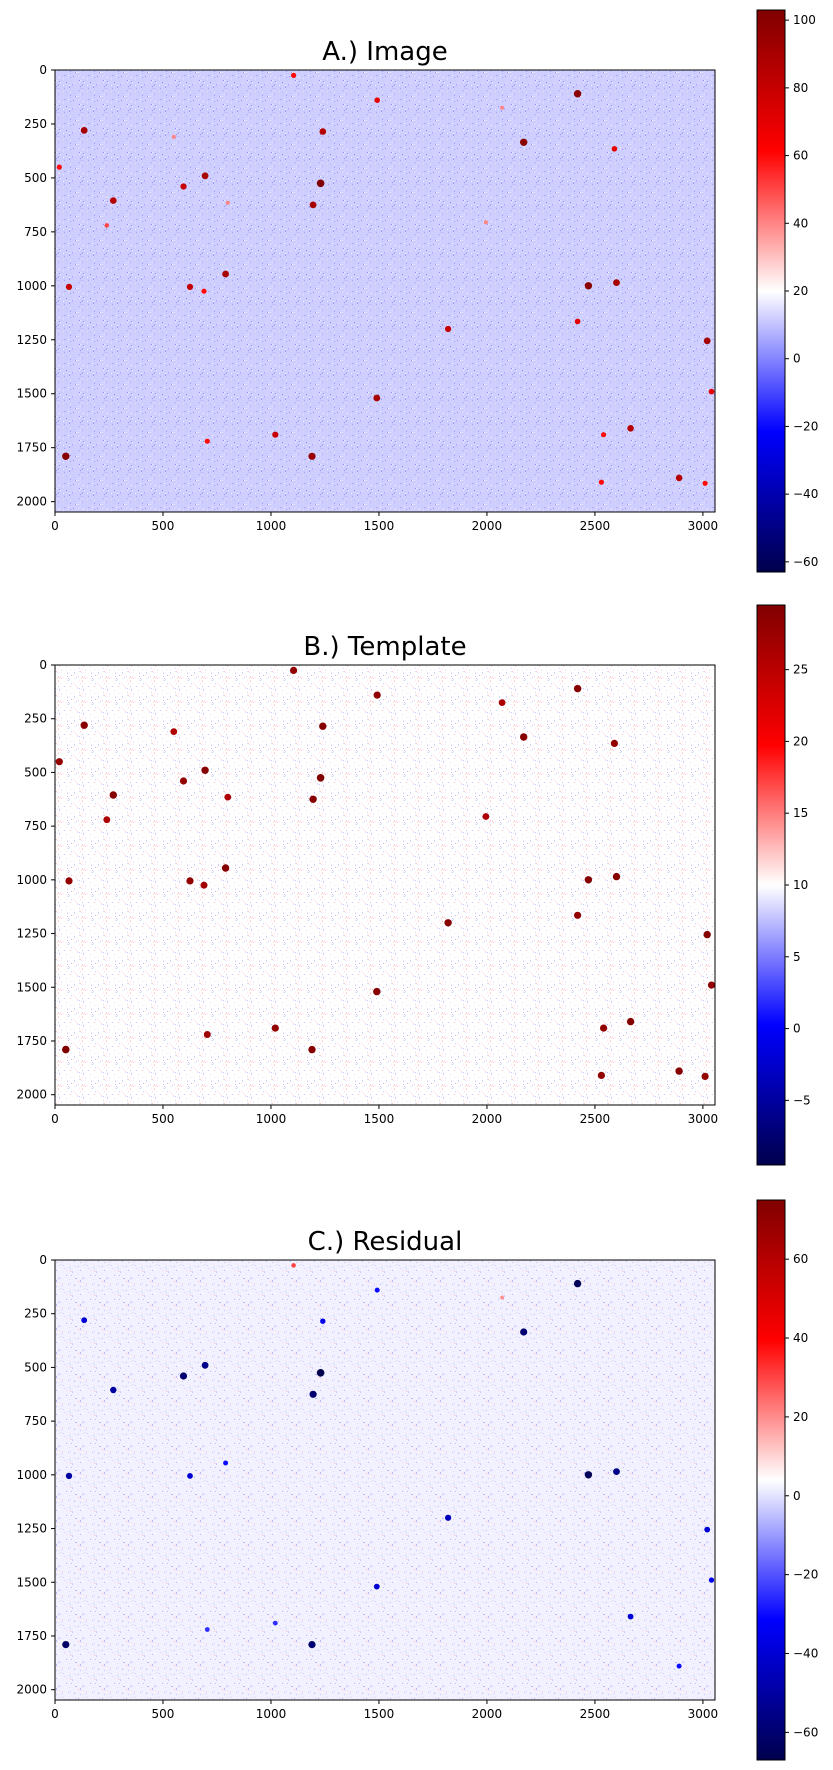 The image size is (833, 1770). Describe the element at coordinates (384, 52) in the screenshot. I see `panel-title: A.) Image` at that location.